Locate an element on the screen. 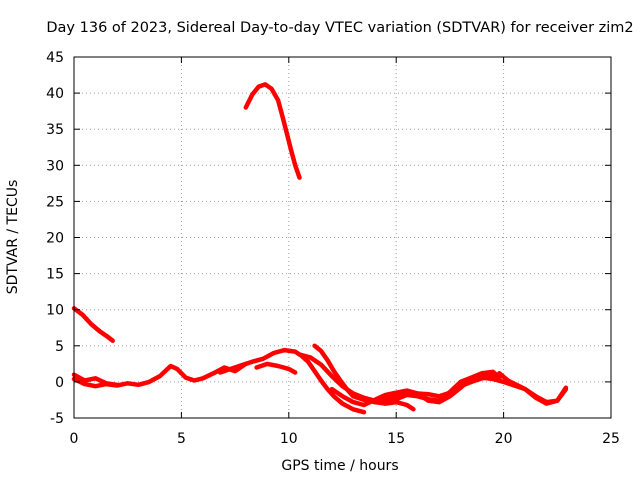 The width and height of the screenshot is (640, 480). x-tick-label: 20 is located at coordinates (504, 439).